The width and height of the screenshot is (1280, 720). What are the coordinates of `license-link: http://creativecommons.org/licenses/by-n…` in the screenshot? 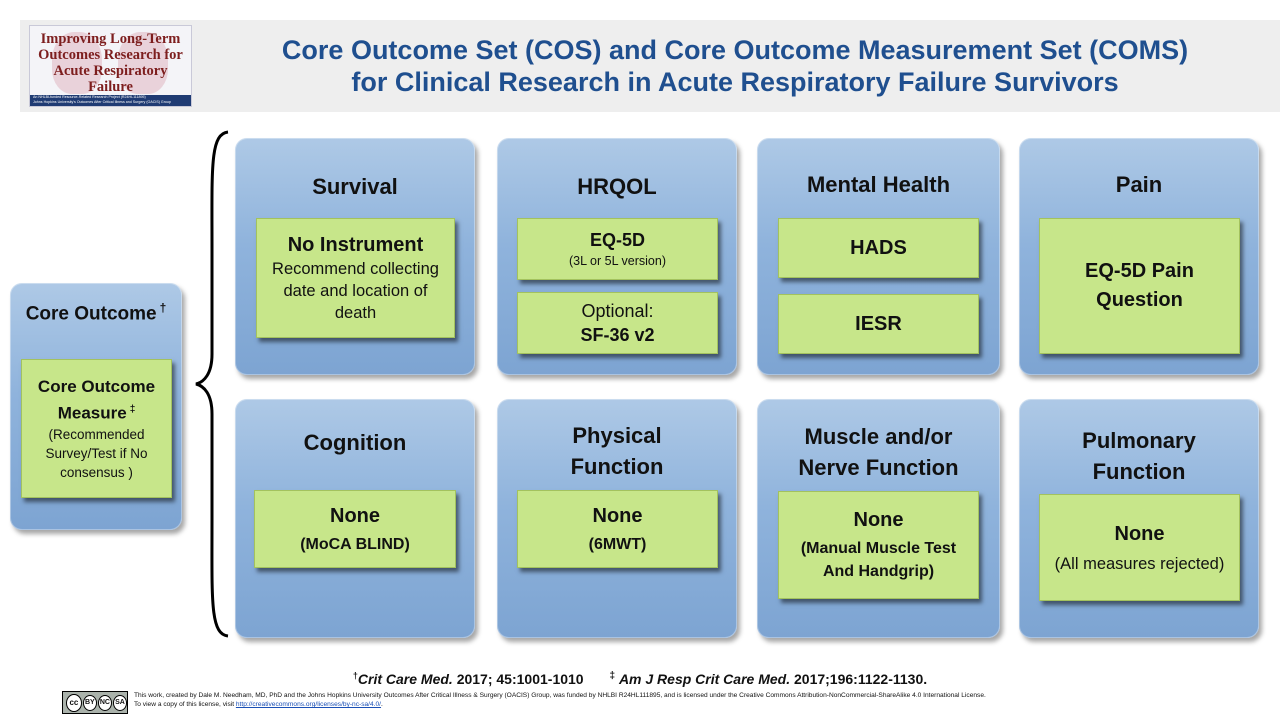 It's located at (308, 704).